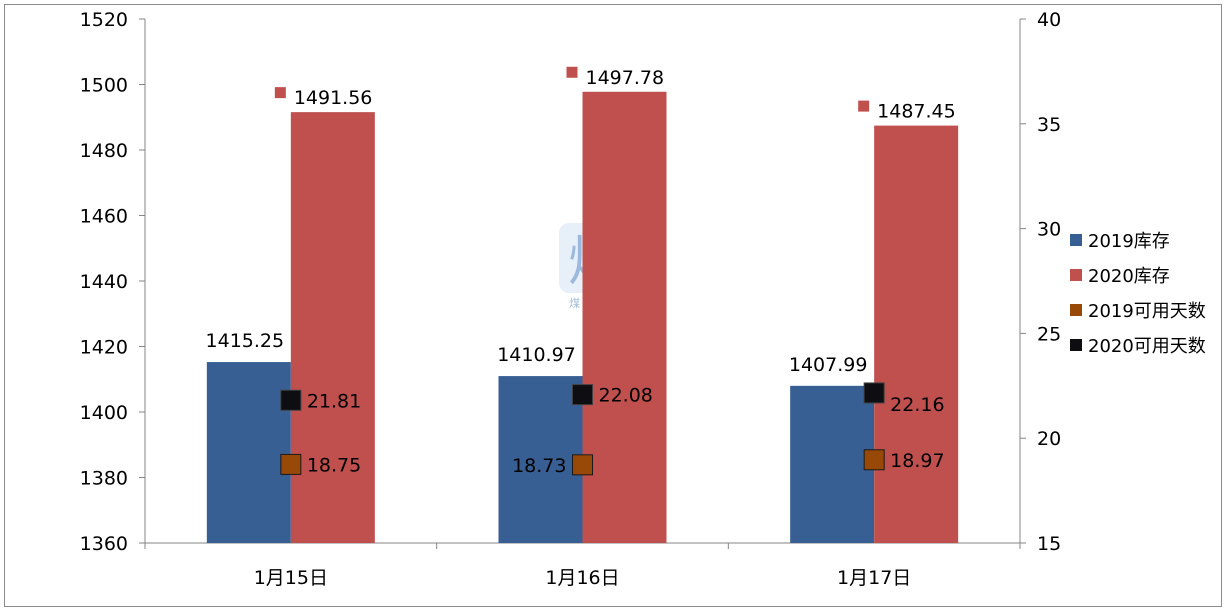 Image resolution: width=1226 pixels, height=611 pixels. Describe the element at coordinates (626, 396) in the screenshot. I see `data-label-2020-days: 22.08` at that location.